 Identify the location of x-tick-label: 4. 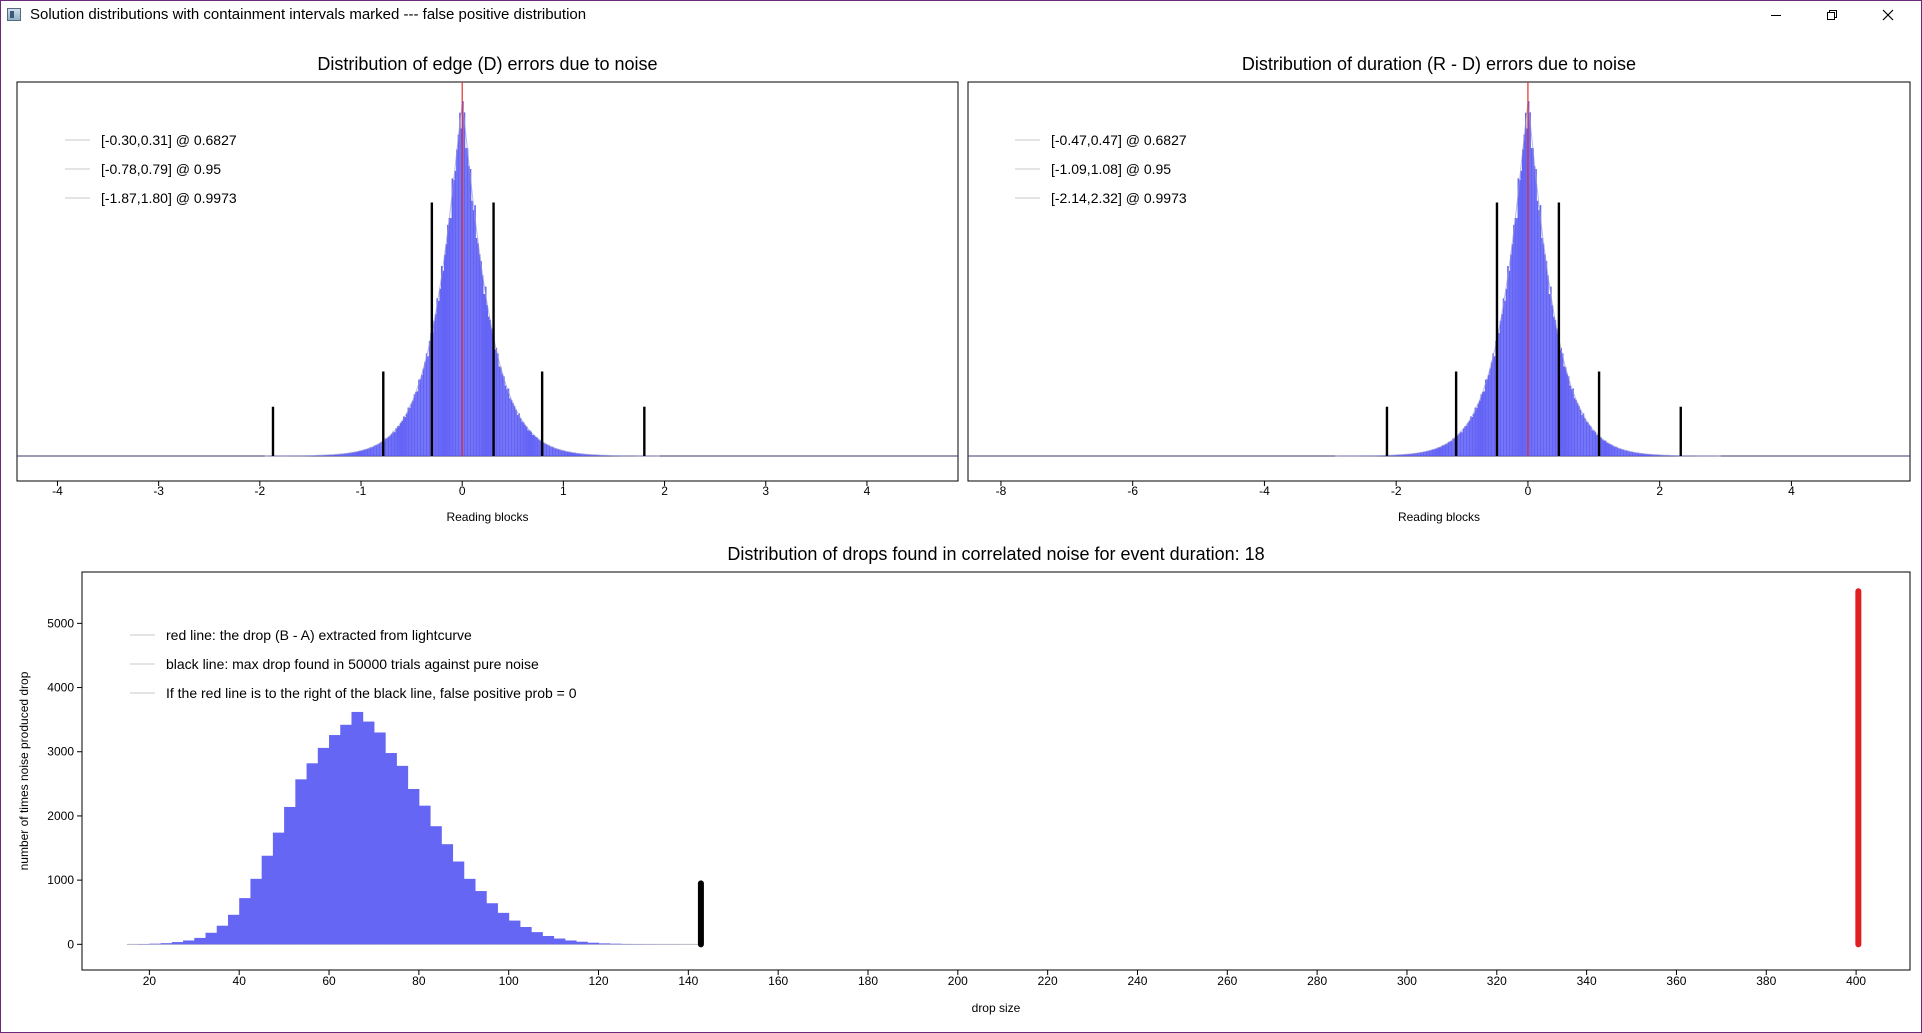
(1791, 491).